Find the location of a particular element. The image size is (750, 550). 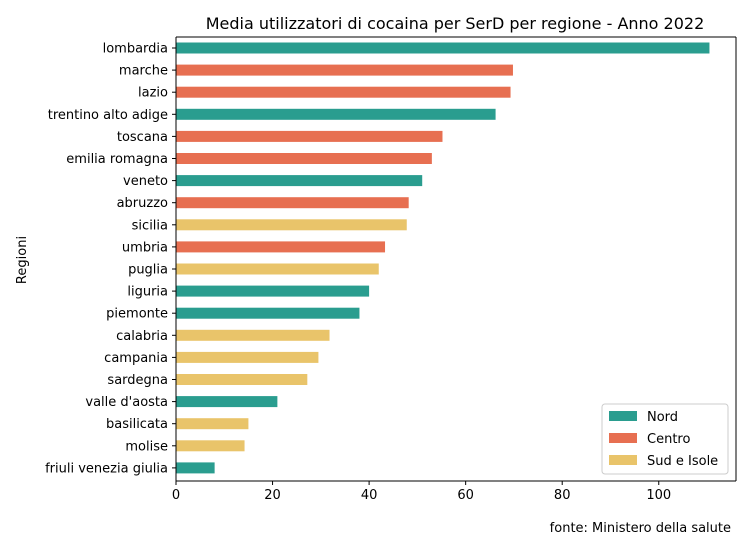

y-tick-label: sardegna is located at coordinates (137, 380).